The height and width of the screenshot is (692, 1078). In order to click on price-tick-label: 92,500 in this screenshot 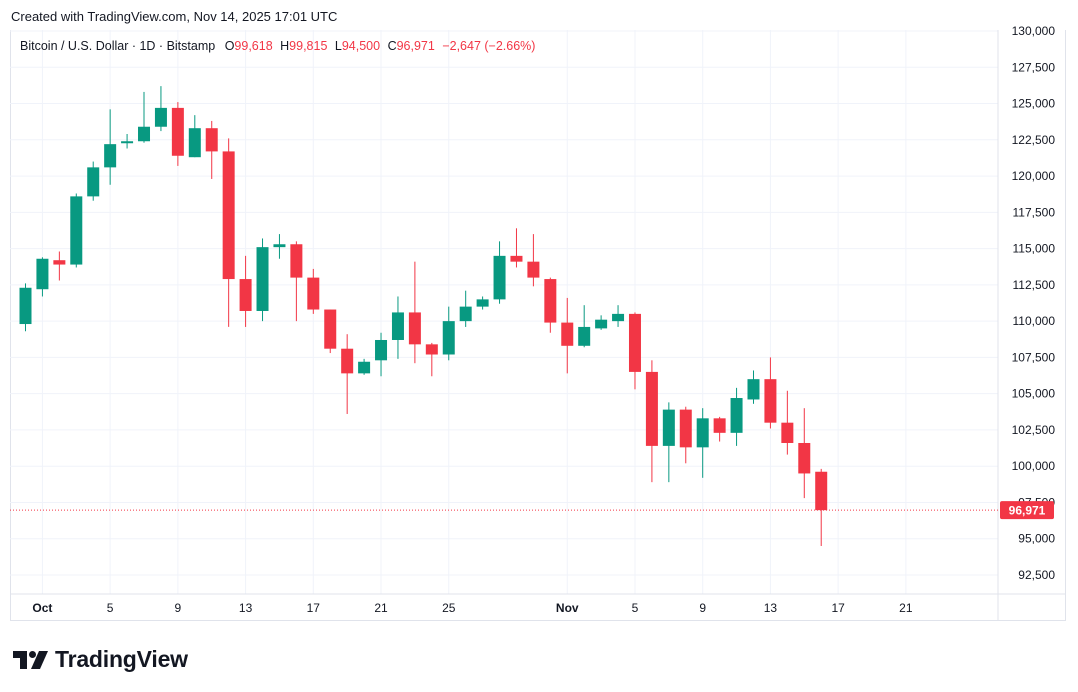, I will do `click(1036, 575)`.